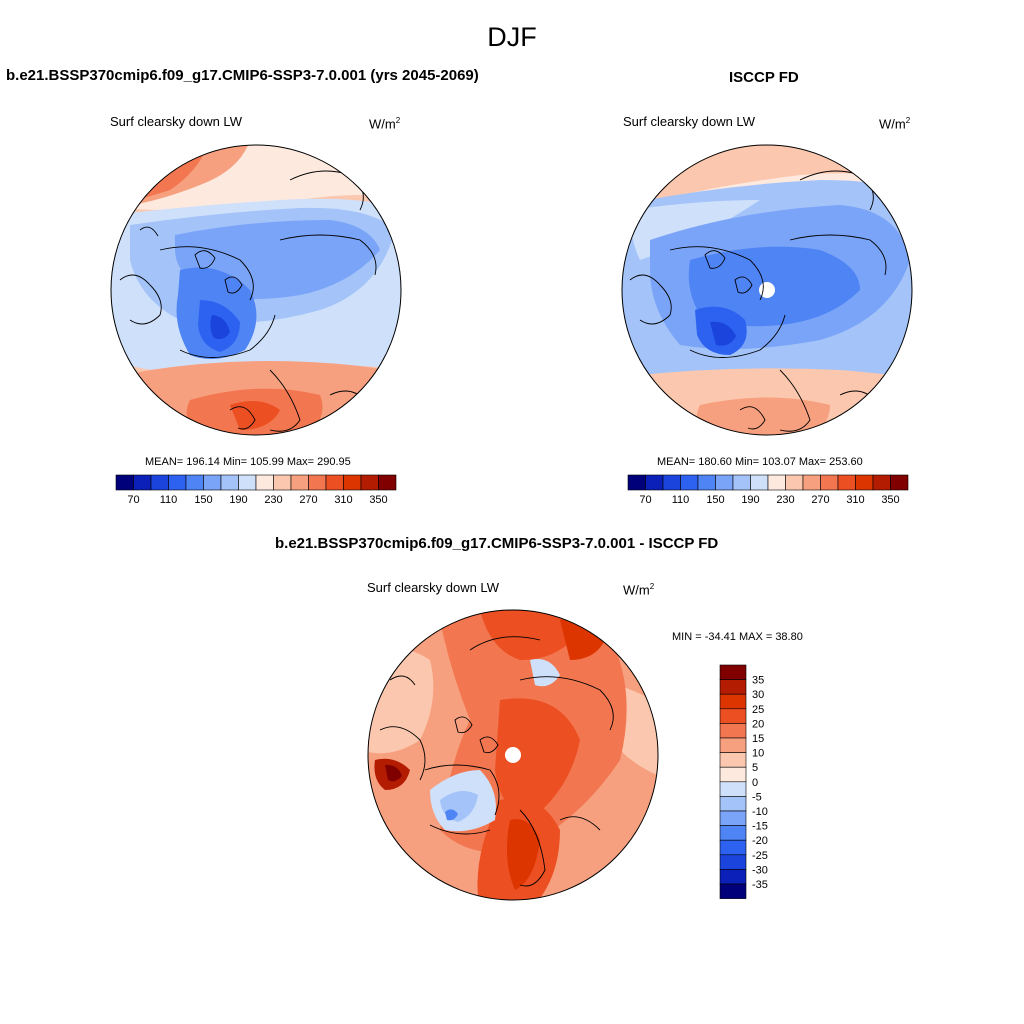 The image size is (1024, 1024). Describe the element at coordinates (785, 500) in the screenshot. I see `obs-colorbar-label: 230` at that location.